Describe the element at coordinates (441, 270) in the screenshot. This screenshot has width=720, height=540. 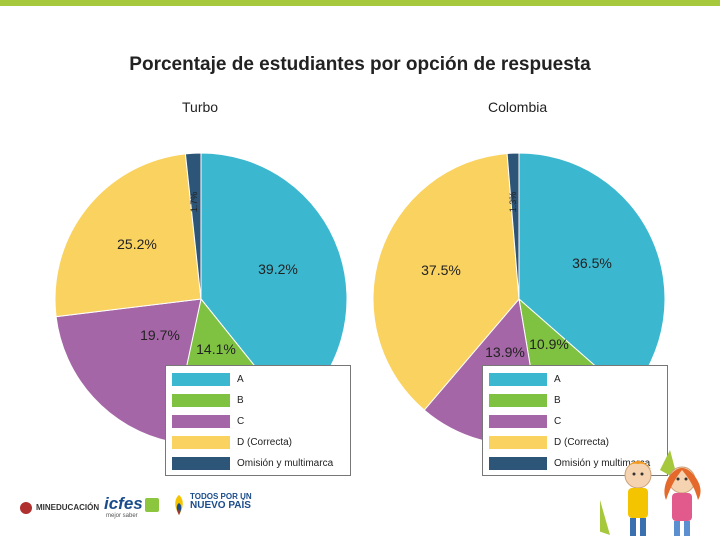
I see `slice-value-label: 37.5%` at that location.